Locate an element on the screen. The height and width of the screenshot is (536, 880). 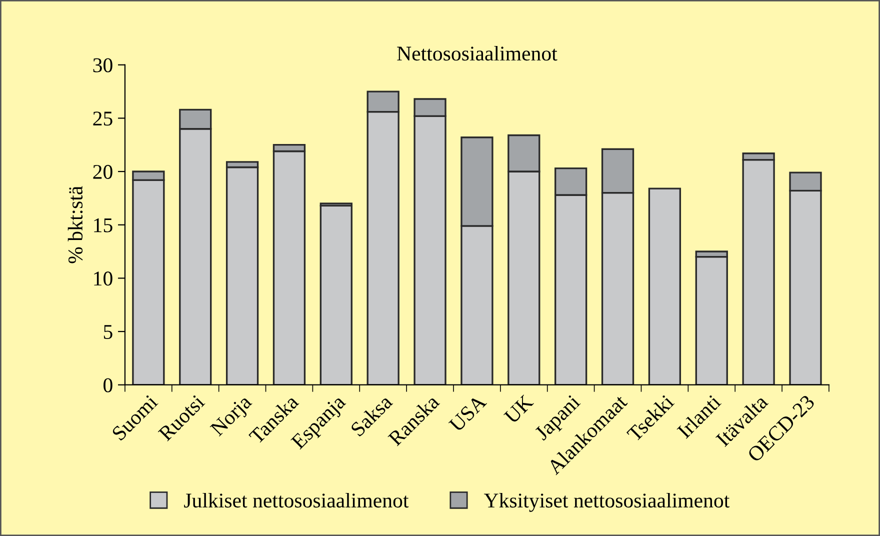
y-tick-label: 25 is located at coordinates (102, 119).